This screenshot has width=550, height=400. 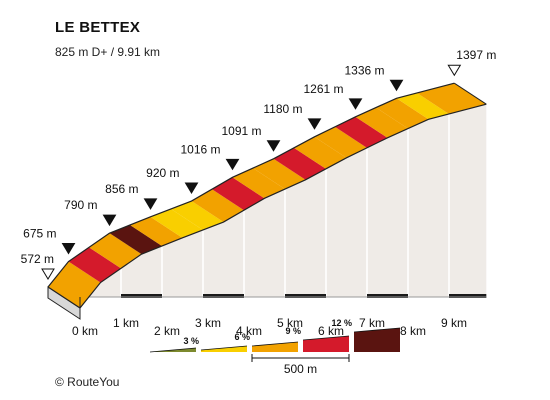 I want to click on chart-subtitle: 825 m D+ / 9.91 km, so click(x=108, y=52).